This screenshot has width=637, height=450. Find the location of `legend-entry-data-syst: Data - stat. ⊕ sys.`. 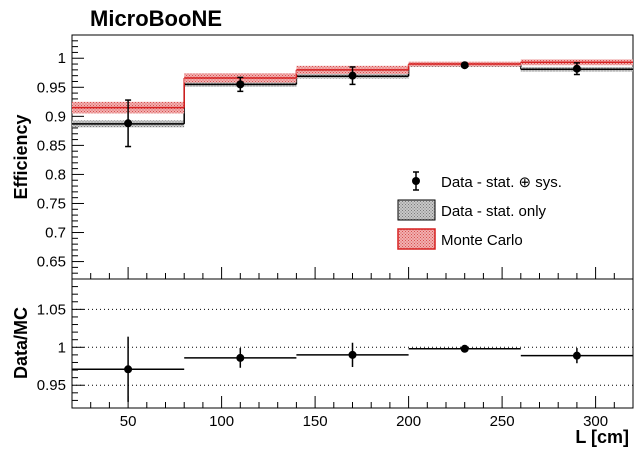

legend-entry-data-syst: Data - stat. ⊕ sys. is located at coordinates (487, 181).